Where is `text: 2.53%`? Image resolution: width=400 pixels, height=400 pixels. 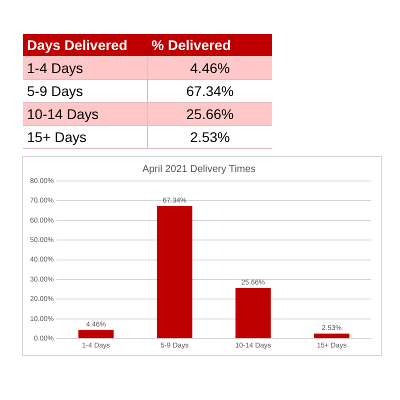
text: 2.53% is located at coordinates (210, 137).